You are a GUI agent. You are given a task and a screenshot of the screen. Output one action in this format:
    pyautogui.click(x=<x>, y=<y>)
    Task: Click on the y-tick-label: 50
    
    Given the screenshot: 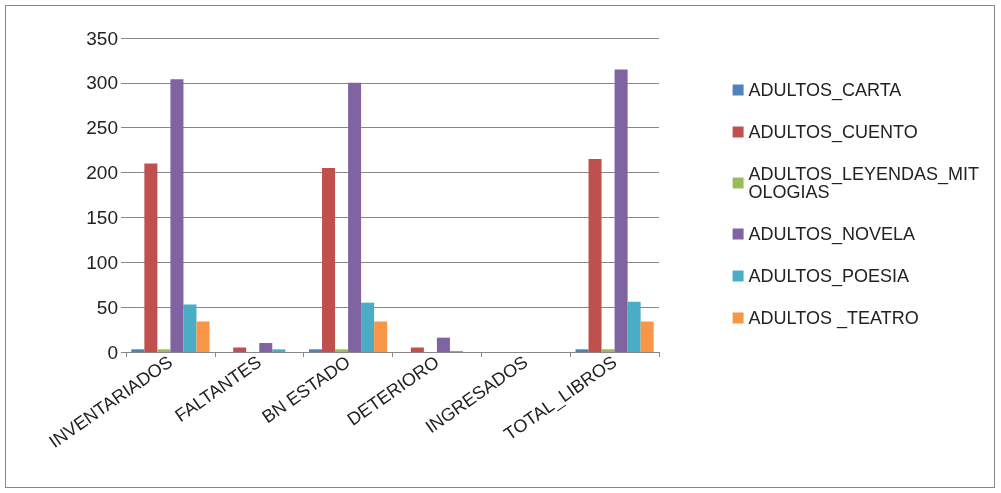 What is the action you would take?
    pyautogui.click(x=107, y=307)
    